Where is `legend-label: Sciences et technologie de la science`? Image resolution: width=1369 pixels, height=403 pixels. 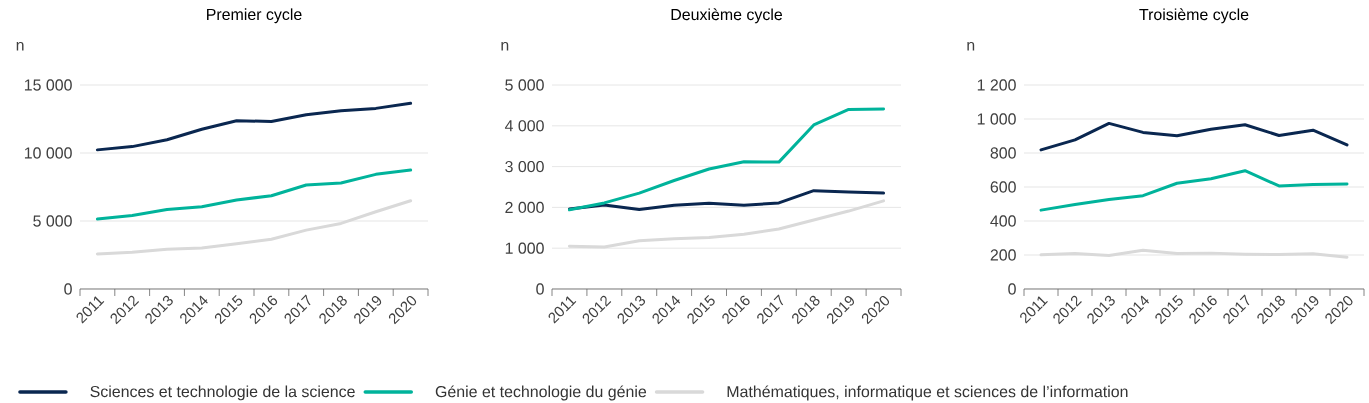 legend-label: Sciences et technologie de la science is located at coordinates (222, 393).